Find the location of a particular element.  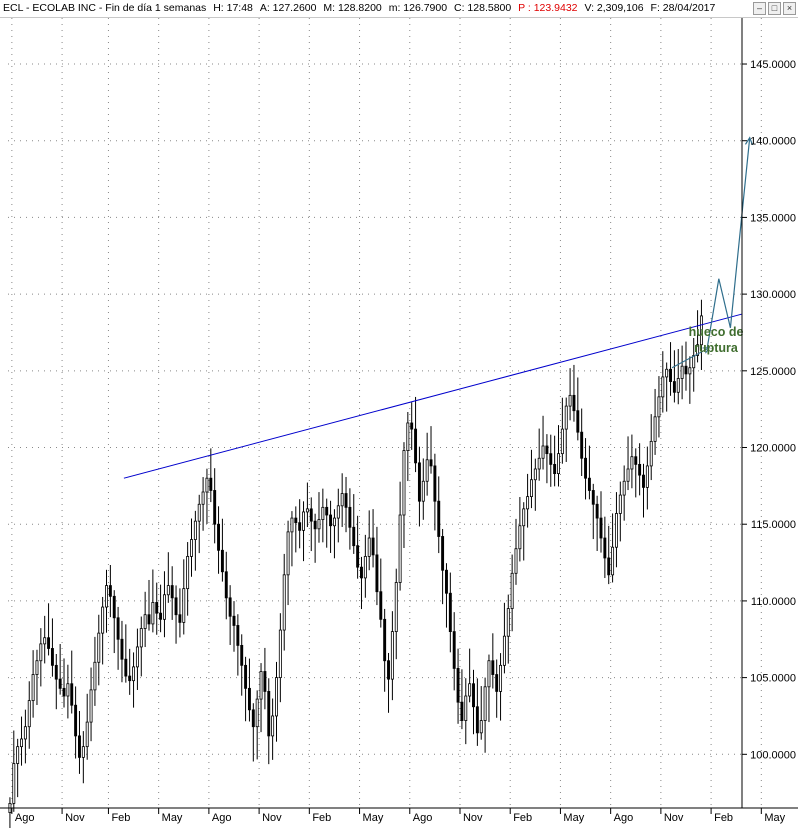

minimize-button: – is located at coordinates (759, 8).